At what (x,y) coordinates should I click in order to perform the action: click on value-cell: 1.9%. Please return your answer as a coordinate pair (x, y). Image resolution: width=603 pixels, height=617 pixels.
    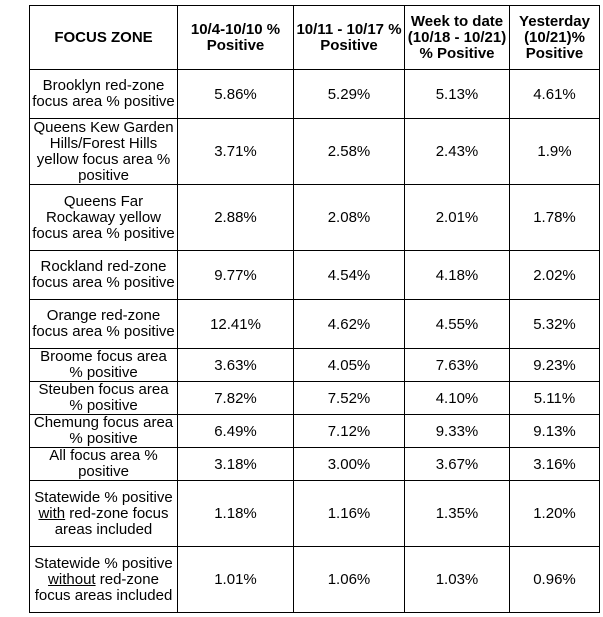
    Looking at the image, I should click on (555, 152).